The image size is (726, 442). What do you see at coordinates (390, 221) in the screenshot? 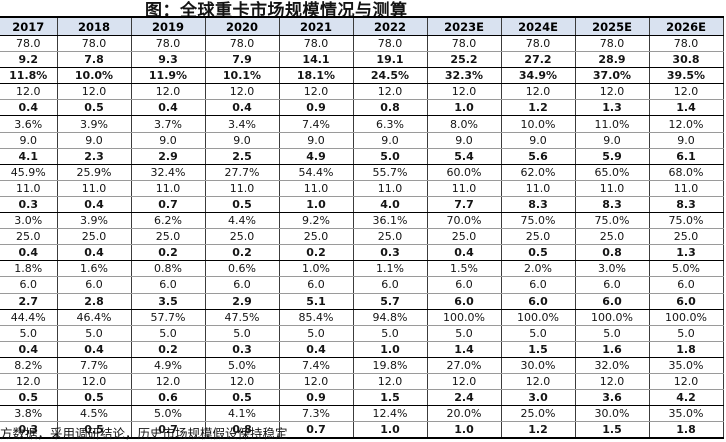
I see `cell: 36.1%` at bounding box center [390, 221].